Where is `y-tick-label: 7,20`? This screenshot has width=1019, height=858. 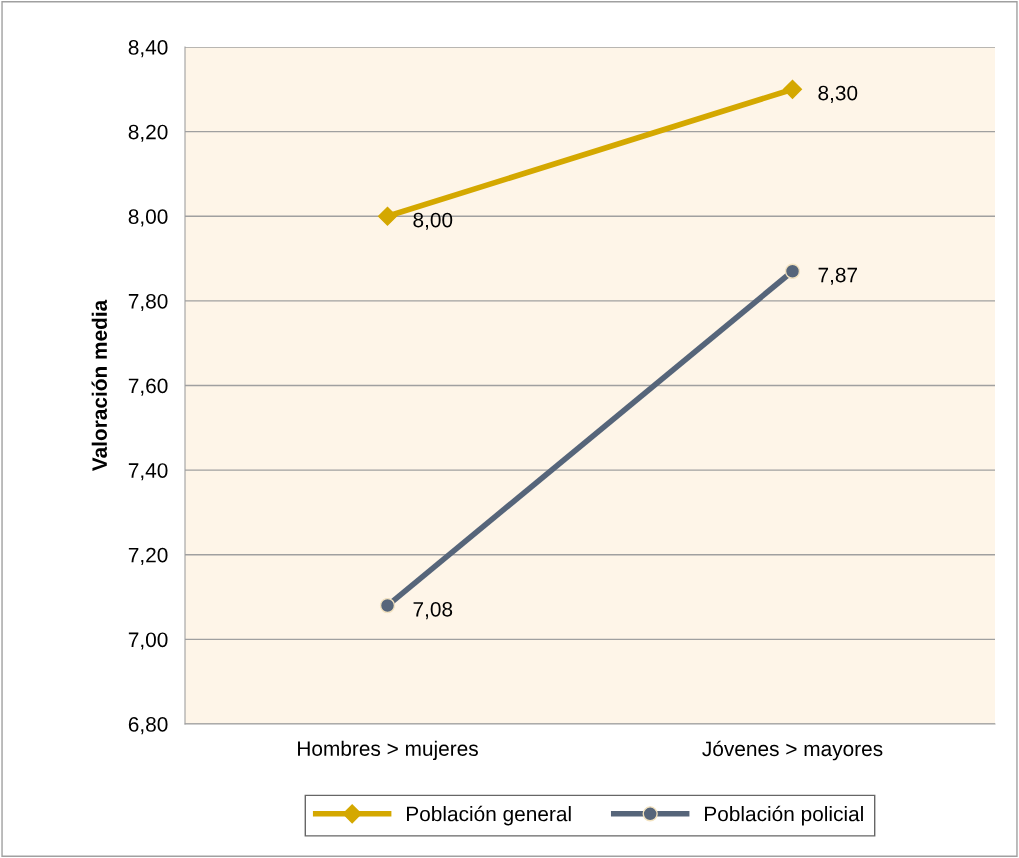
y-tick-label: 7,20 is located at coordinates (148, 556).